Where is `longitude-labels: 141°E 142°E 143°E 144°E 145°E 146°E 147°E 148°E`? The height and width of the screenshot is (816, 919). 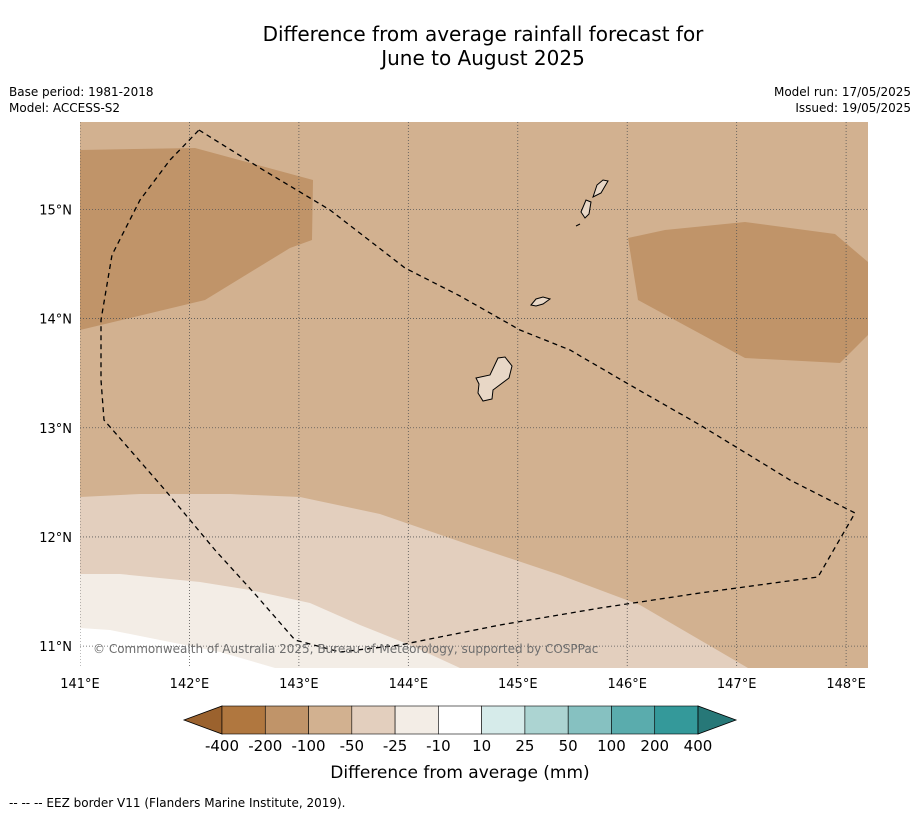 longitude-labels: 141°E 142°E 143°E 144°E 145°E 146°E 147°E 148°E is located at coordinates (463, 684).